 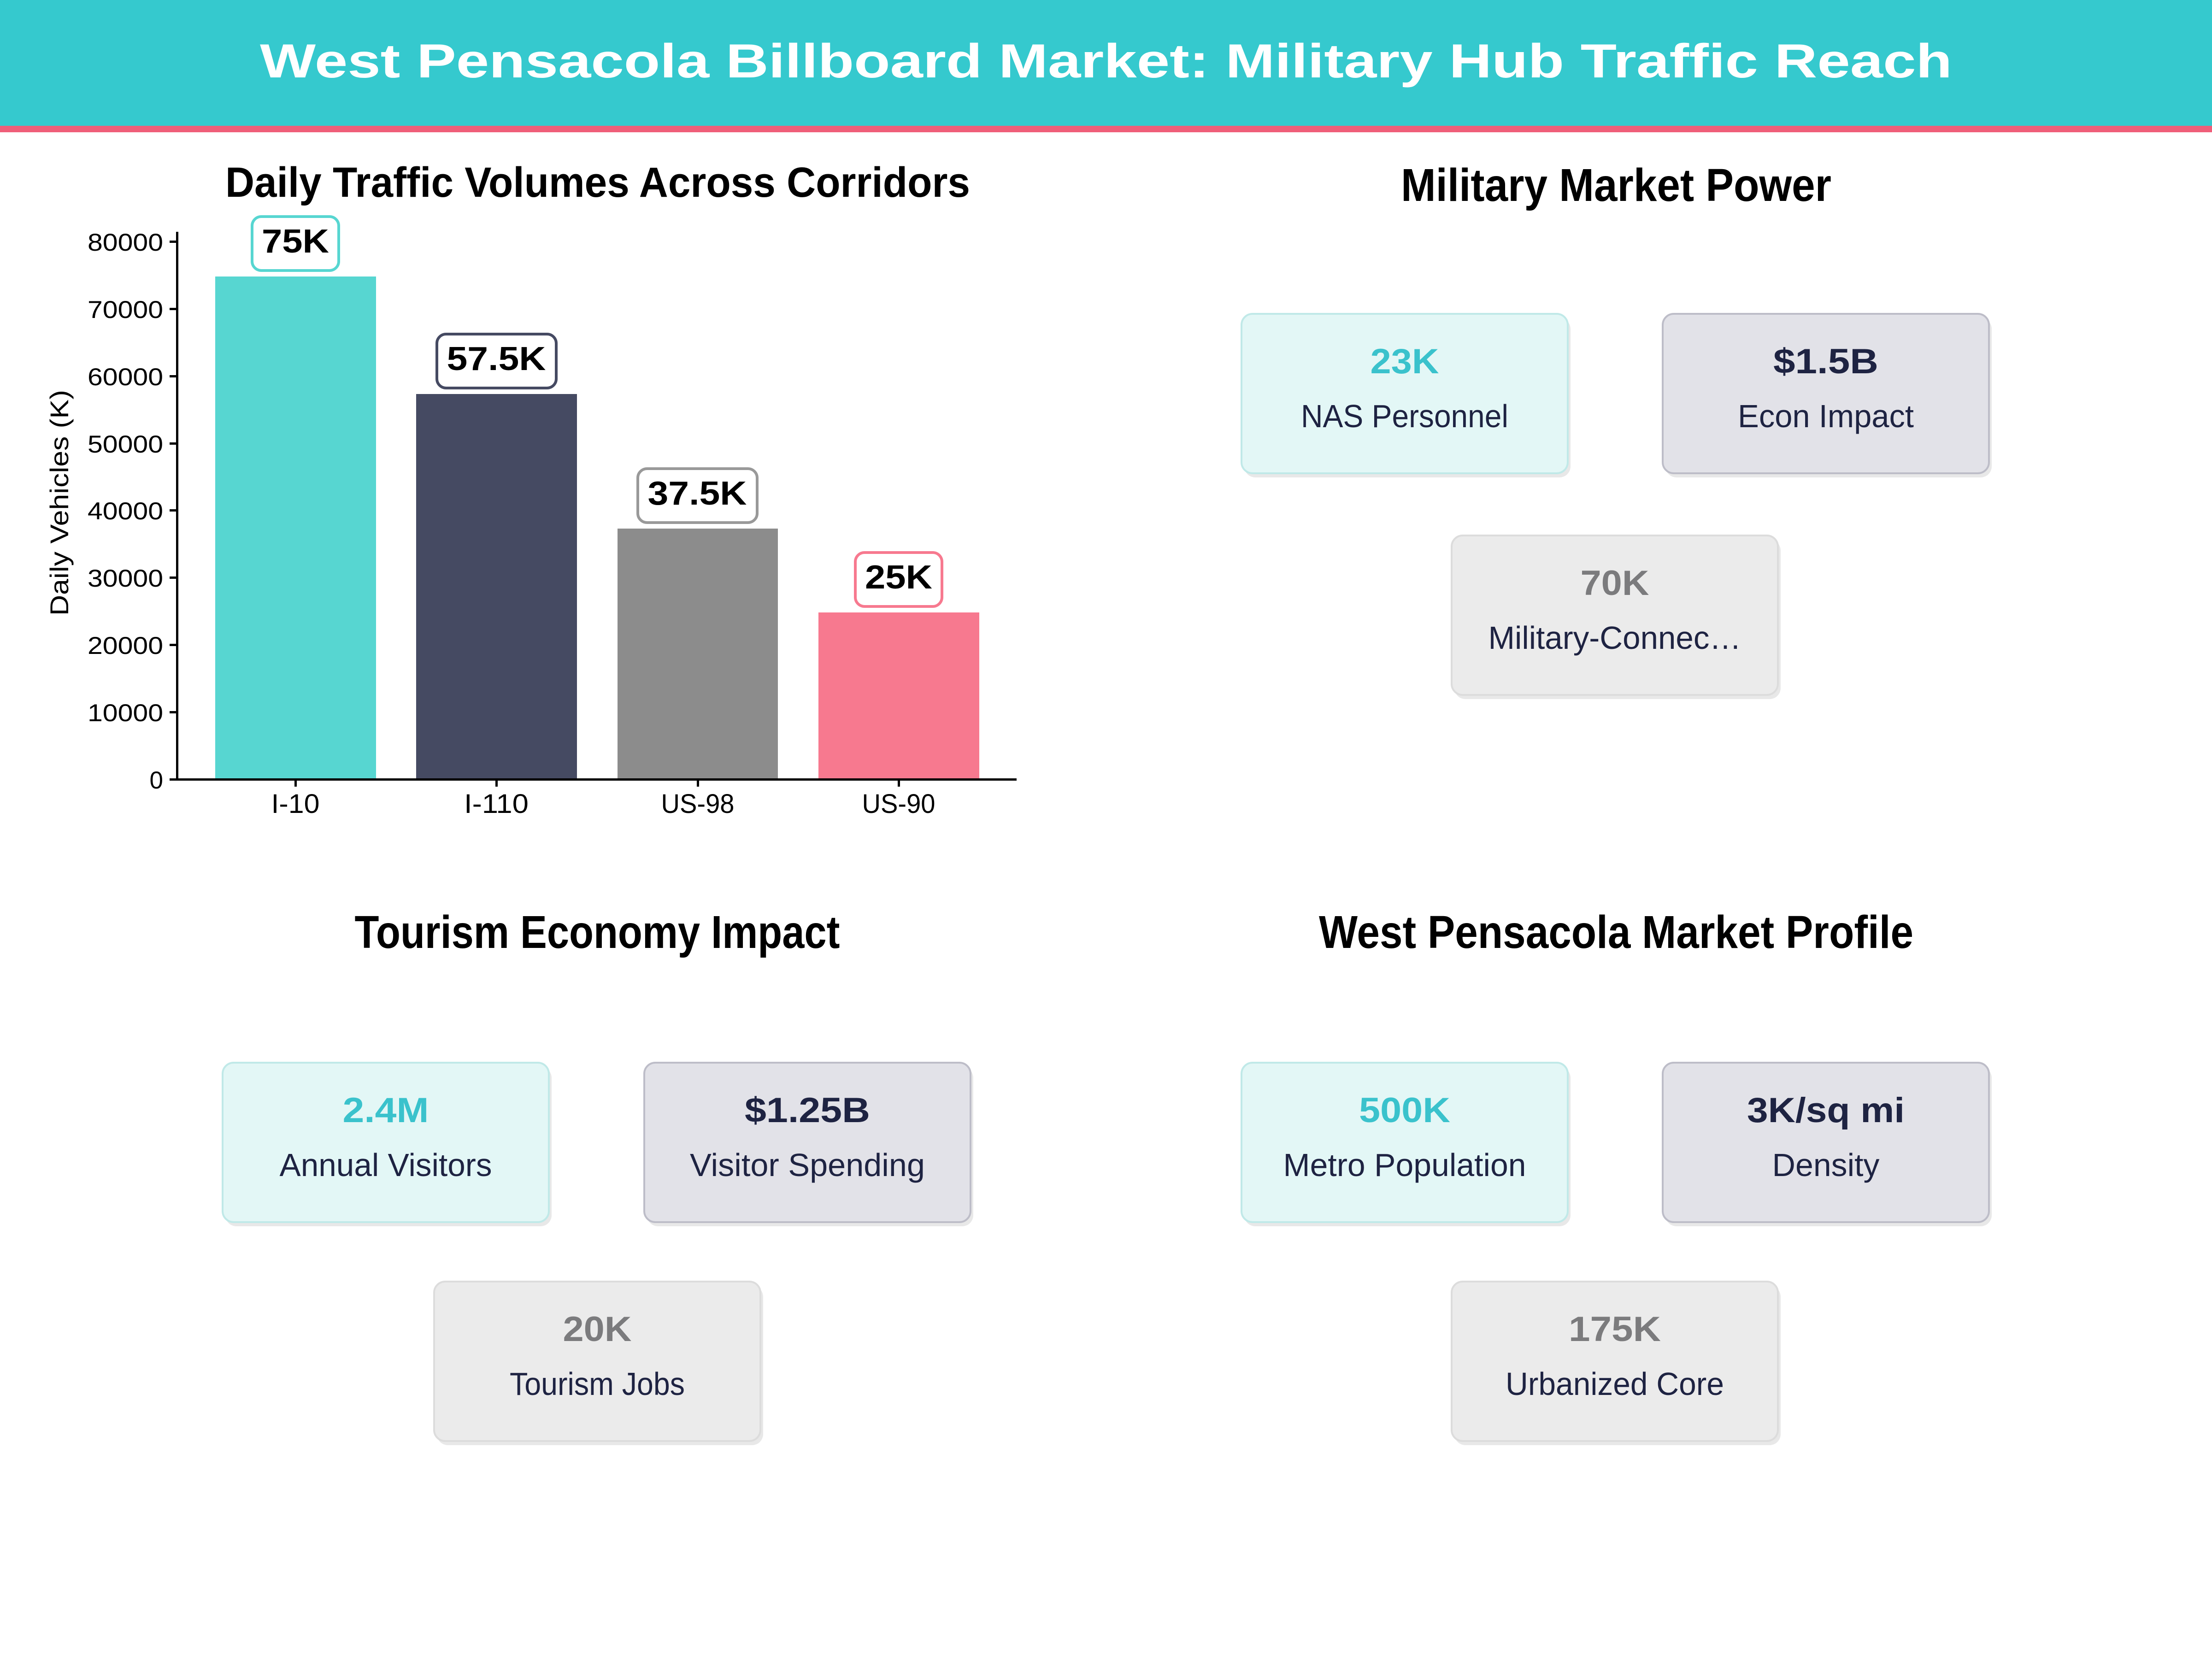 I want to click on svg-text: $1.25B, so click(x=807, y=1110).